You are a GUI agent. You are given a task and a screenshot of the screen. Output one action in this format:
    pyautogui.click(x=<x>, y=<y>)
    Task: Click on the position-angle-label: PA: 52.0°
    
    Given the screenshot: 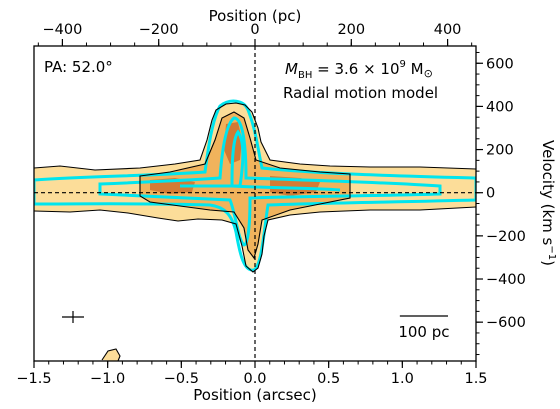 What is the action you would take?
    pyautogui.click(x=78, y=67)
    